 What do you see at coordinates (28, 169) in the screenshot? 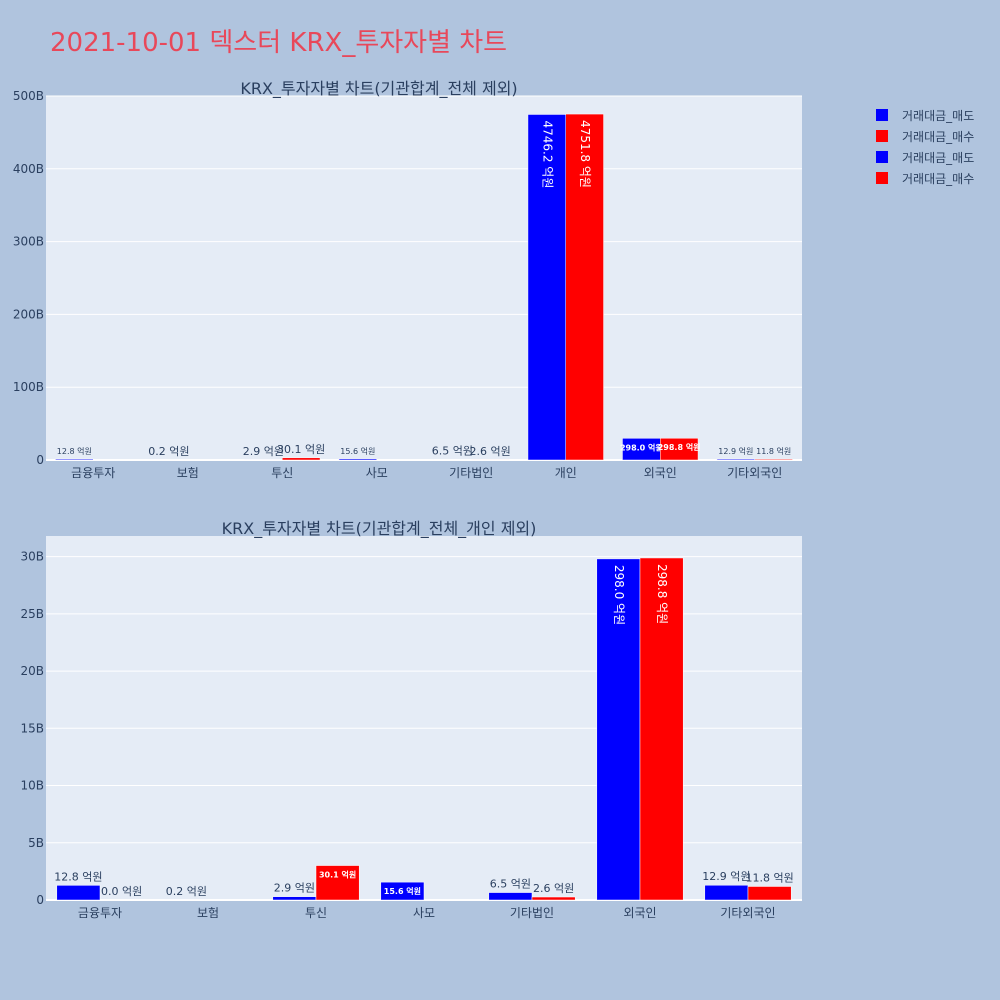
I see `y-tick-label: 400B` at bounding box center [28, 169].